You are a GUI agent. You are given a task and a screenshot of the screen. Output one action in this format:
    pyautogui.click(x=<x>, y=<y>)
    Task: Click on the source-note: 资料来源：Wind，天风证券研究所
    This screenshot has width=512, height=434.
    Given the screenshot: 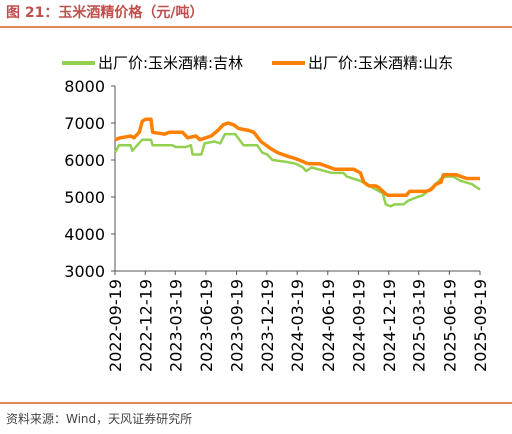 What is the action you would take?
    pyautogui.click(x=99, y=419)
    